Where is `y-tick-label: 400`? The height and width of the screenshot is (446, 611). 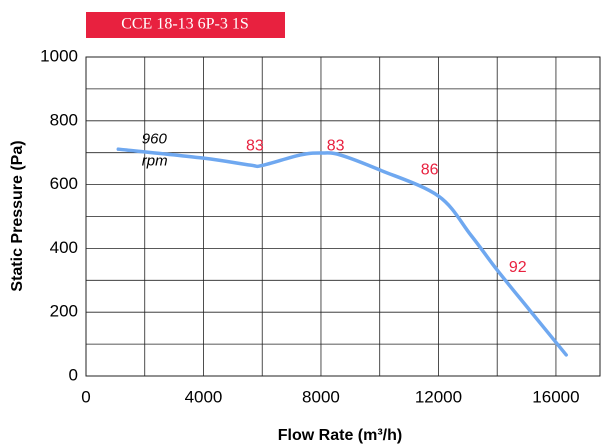 y-tick-label: 400 is located at coordinates (64, 247).